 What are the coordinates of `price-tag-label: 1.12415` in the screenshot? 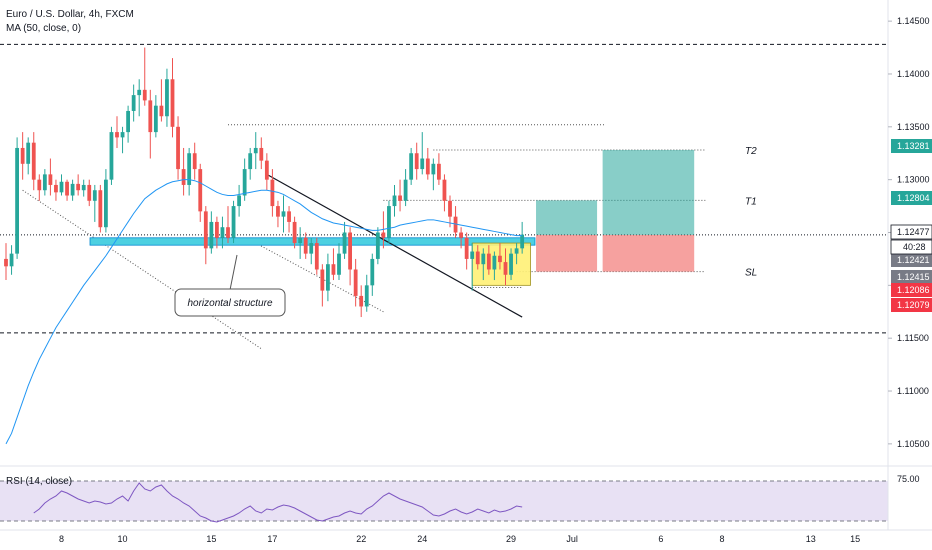 It's located at (913, 277).